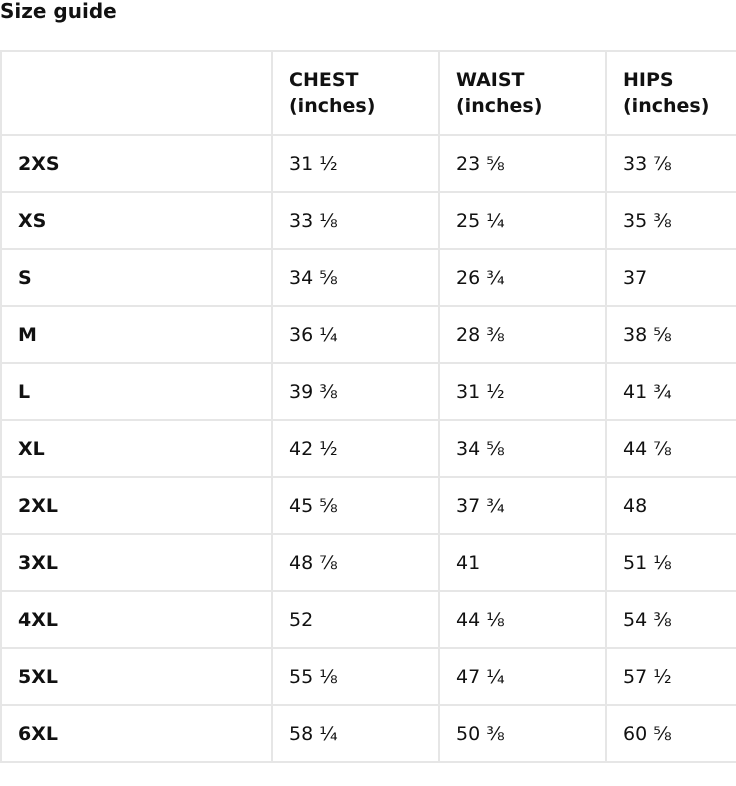 The width and height of the screenshot is (736, 786). I want to click on hips-cell: 33 ⅞, so click(670, 163).